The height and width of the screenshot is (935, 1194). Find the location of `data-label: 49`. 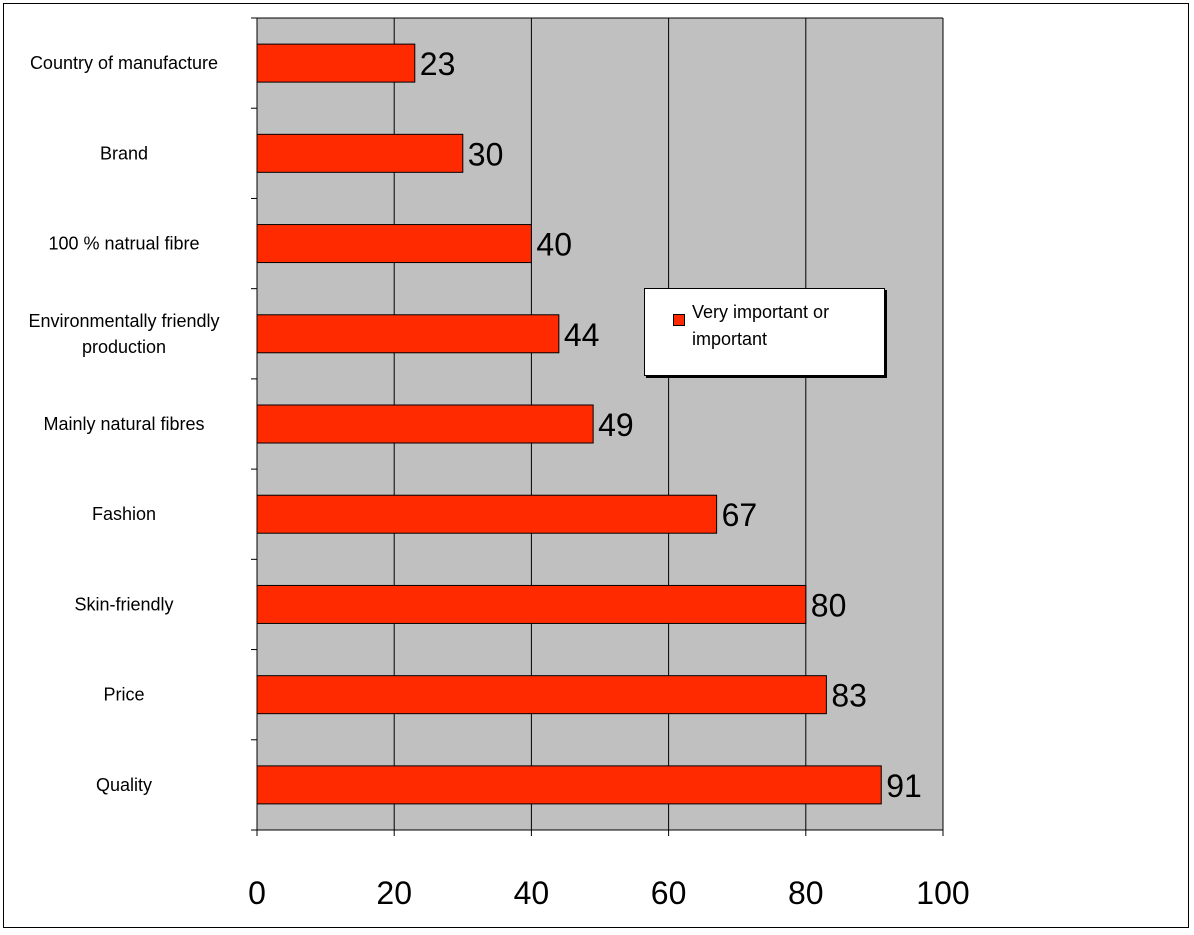

data-label: 49 is located at coordinates (616, 425).